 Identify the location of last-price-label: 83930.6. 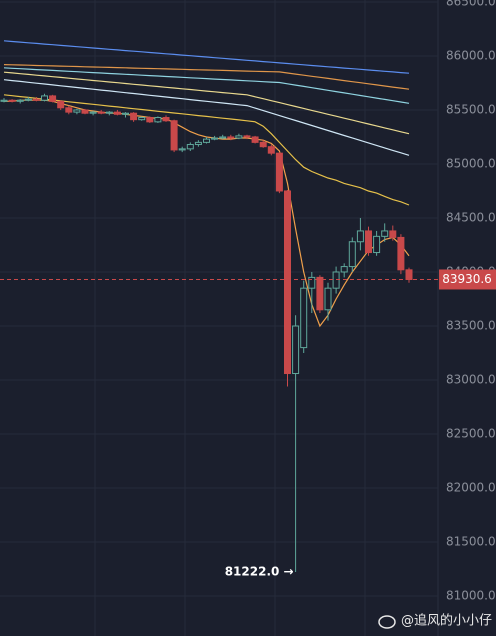
(467, 279).